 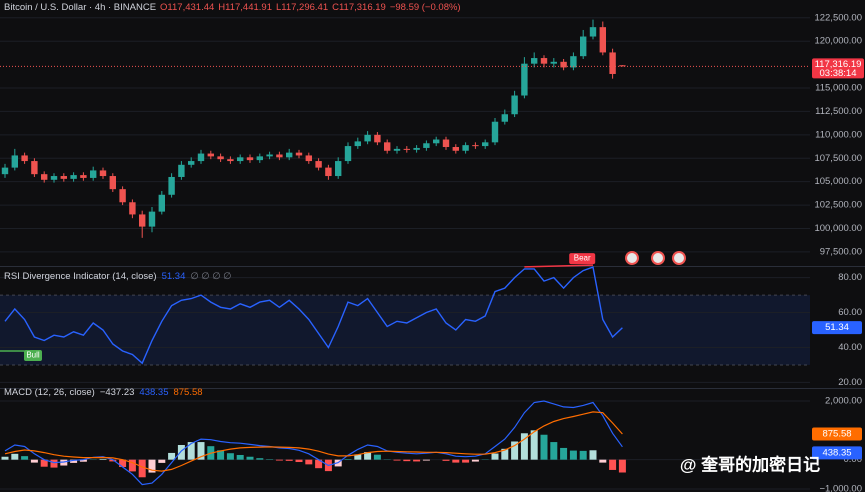 I want to click on y-tick-label: 115,000.00, so click(x=838, y=88).